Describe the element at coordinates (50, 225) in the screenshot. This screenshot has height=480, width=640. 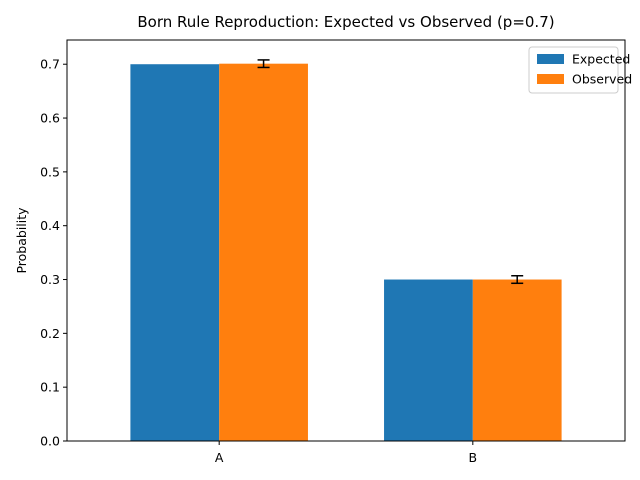
I see `y-tick-label: 0.4` at that location.